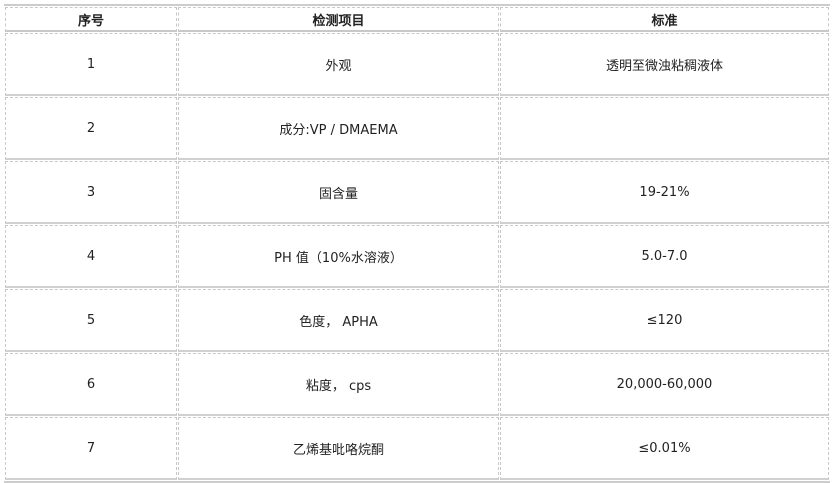  Describe the element at coordinates (91, 64) in the screenshot. I see `cell-no: 1` at that location.